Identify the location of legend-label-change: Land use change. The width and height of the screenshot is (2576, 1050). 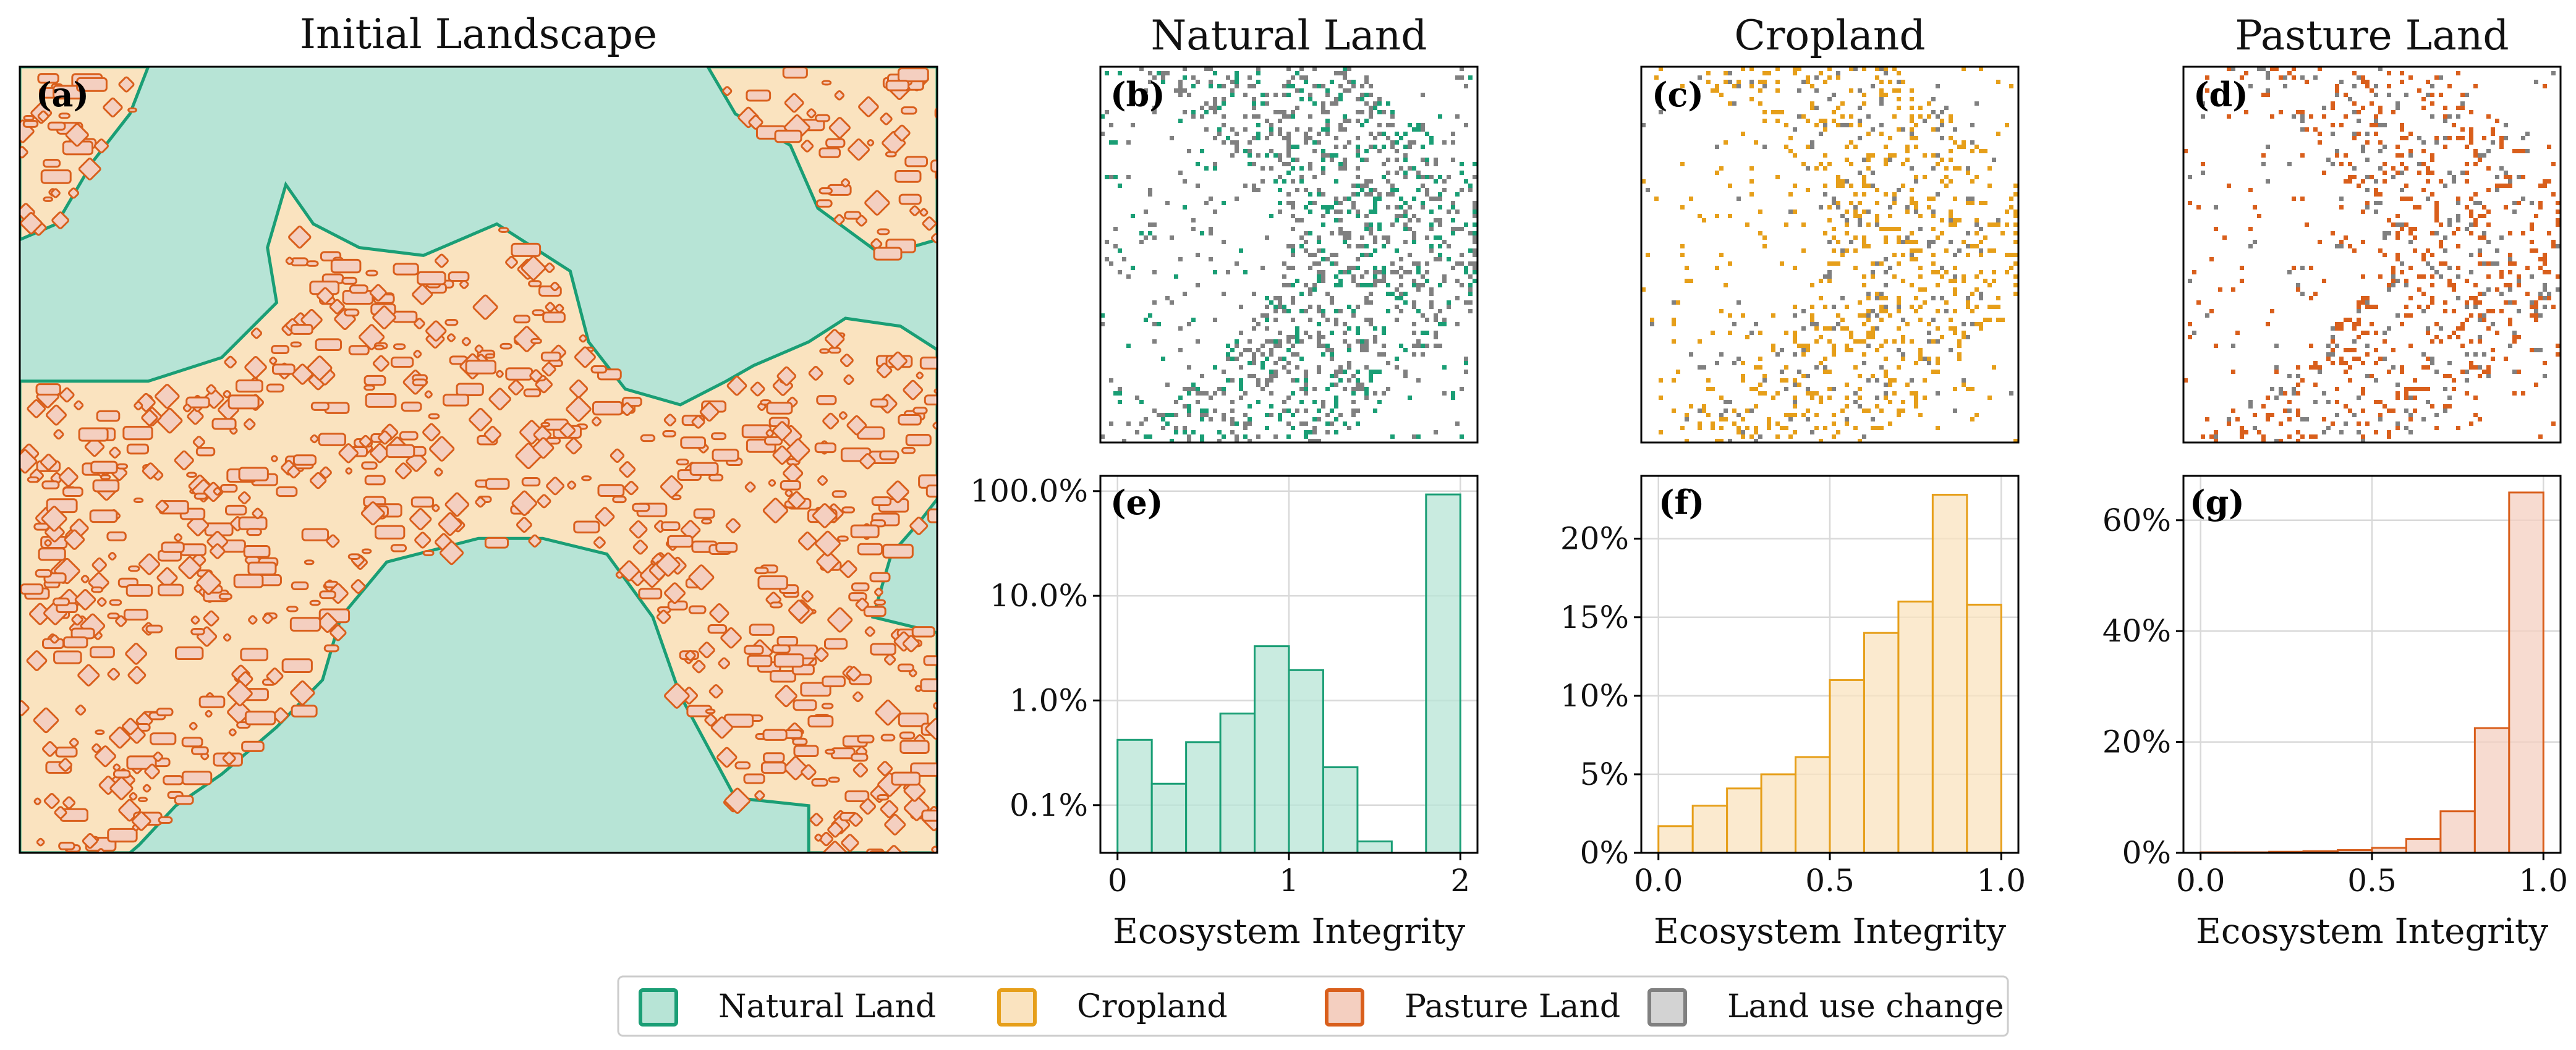
(1865, 1006).